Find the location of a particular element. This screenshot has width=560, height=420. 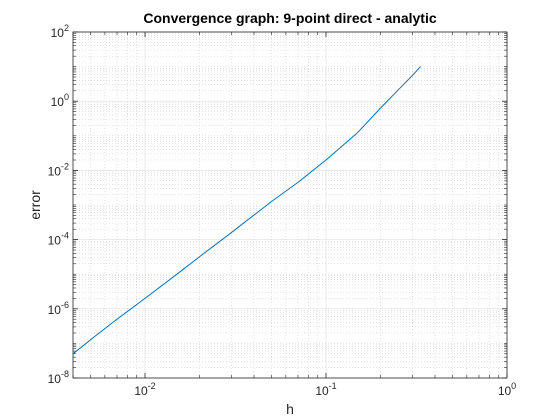

y-axis-label: error is located at coordinates (35, 205).